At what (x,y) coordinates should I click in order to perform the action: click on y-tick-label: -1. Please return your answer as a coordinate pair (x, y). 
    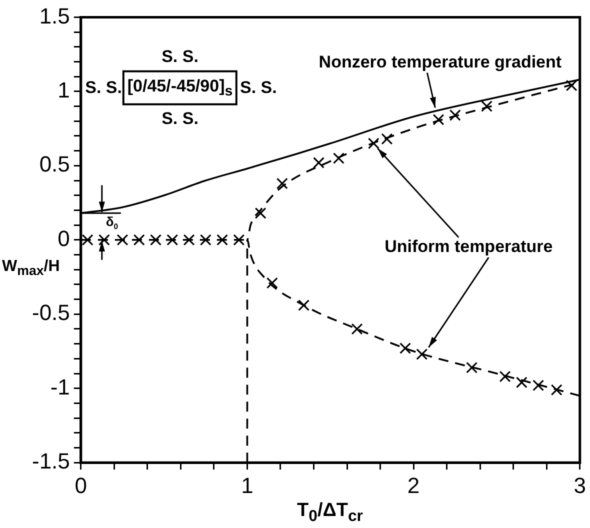
    Looking at the image, I should click on (60, 387).